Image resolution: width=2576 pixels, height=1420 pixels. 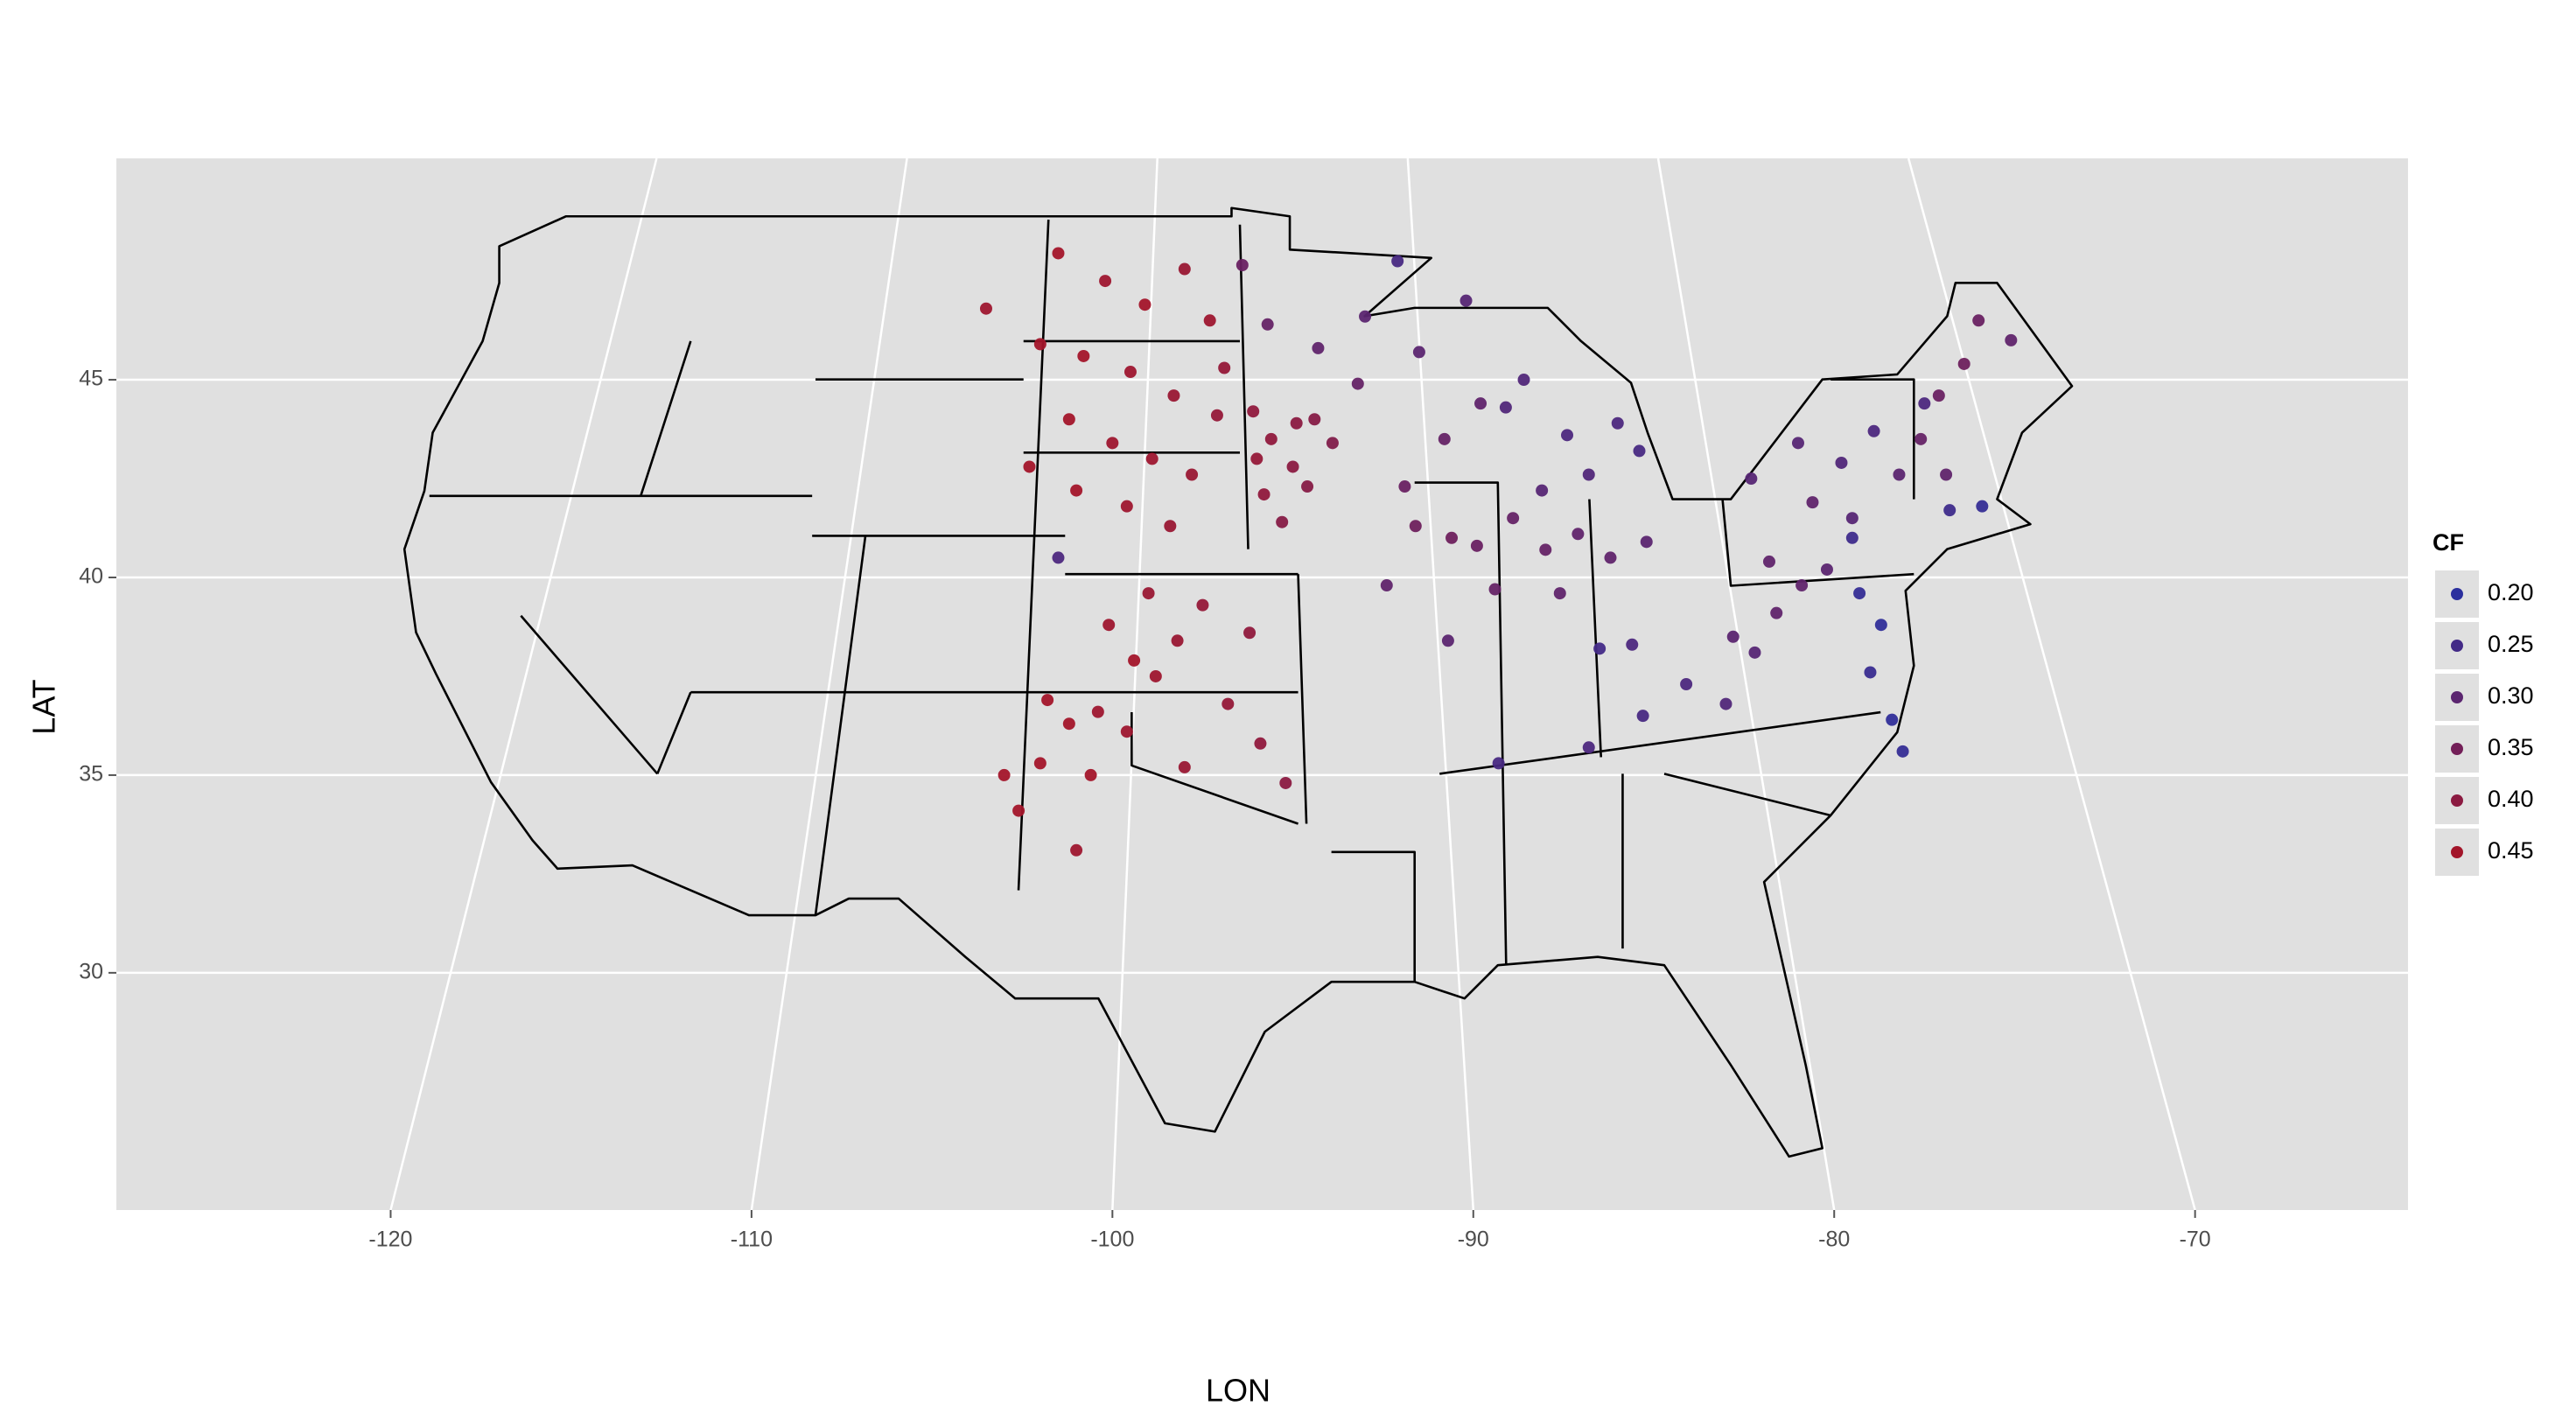 I want to click on legend-label: 0.35, so click(x=2511, y=747).